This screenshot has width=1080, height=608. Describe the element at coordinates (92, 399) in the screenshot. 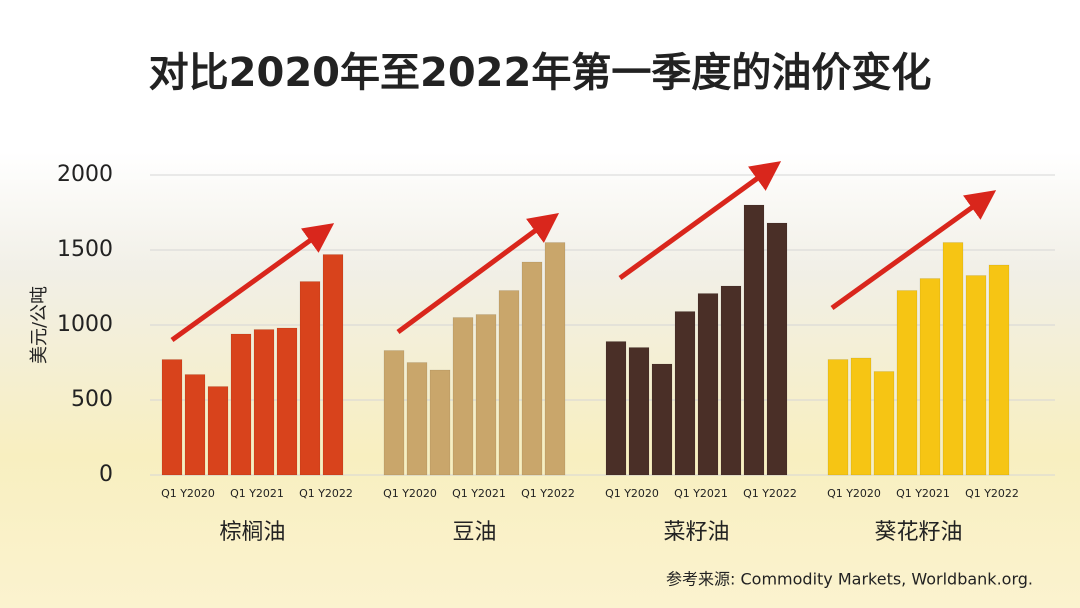

I see `y-tick-label: 500` at that location.